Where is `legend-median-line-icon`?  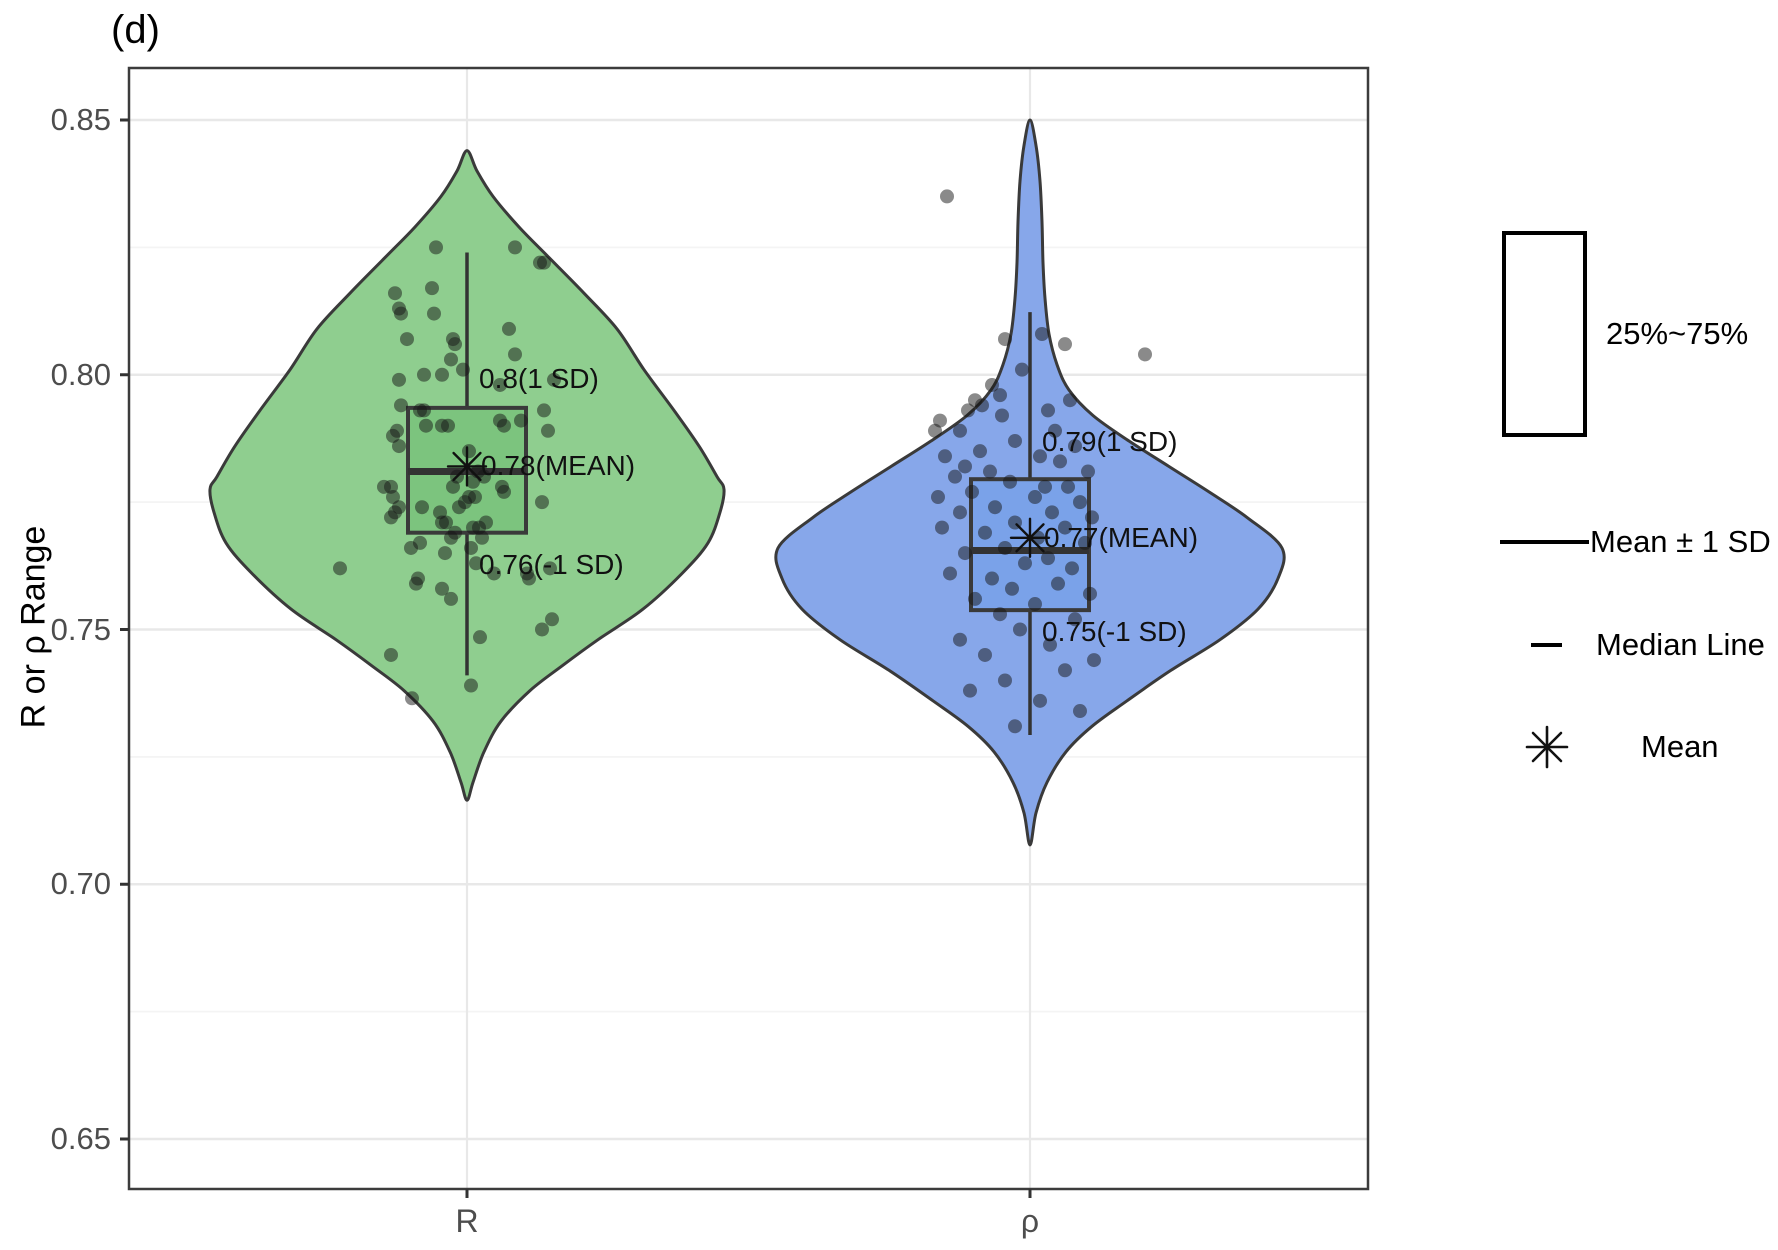
legend-median-line-icon is located at coordinates (1546, 645).